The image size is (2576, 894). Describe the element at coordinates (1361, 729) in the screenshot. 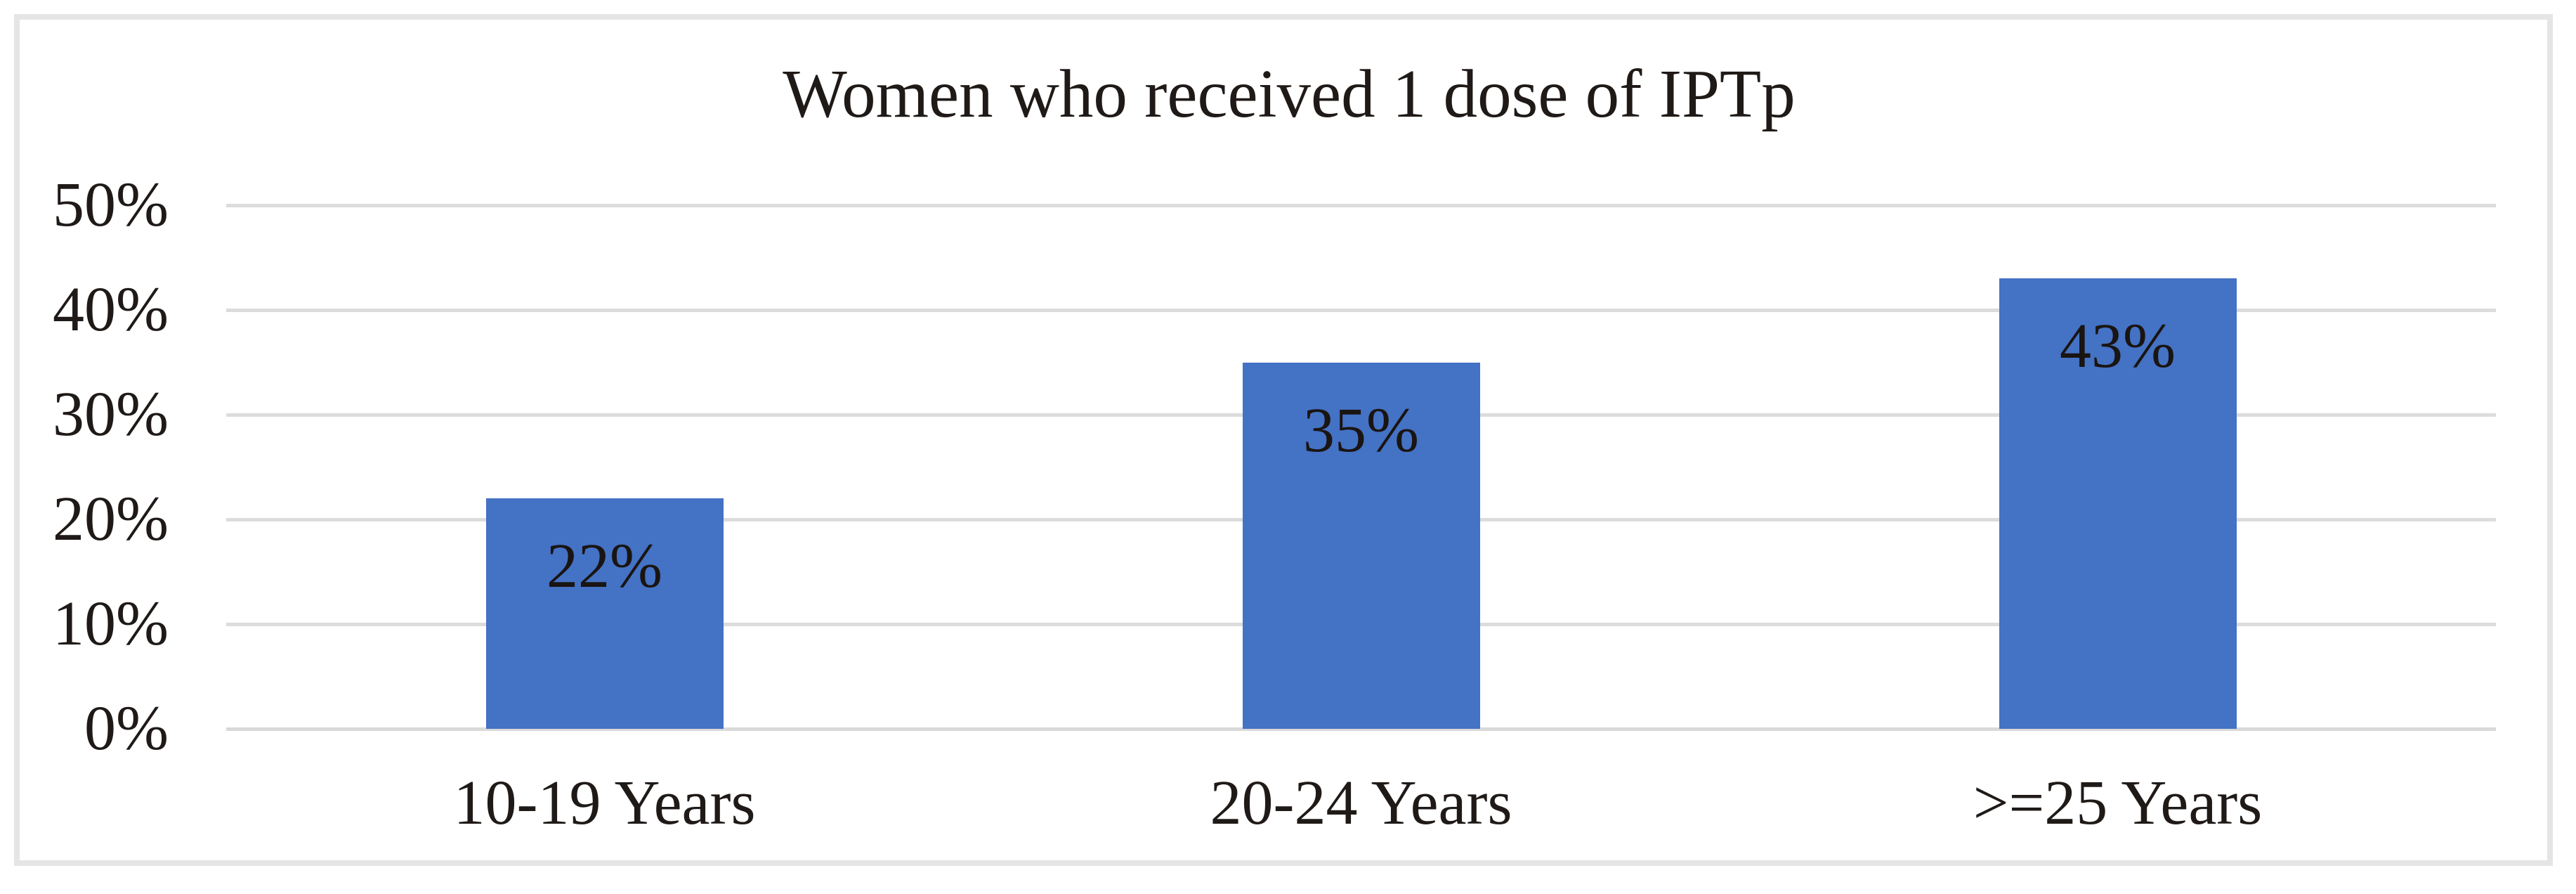

I see `x-axis-line` at that location.